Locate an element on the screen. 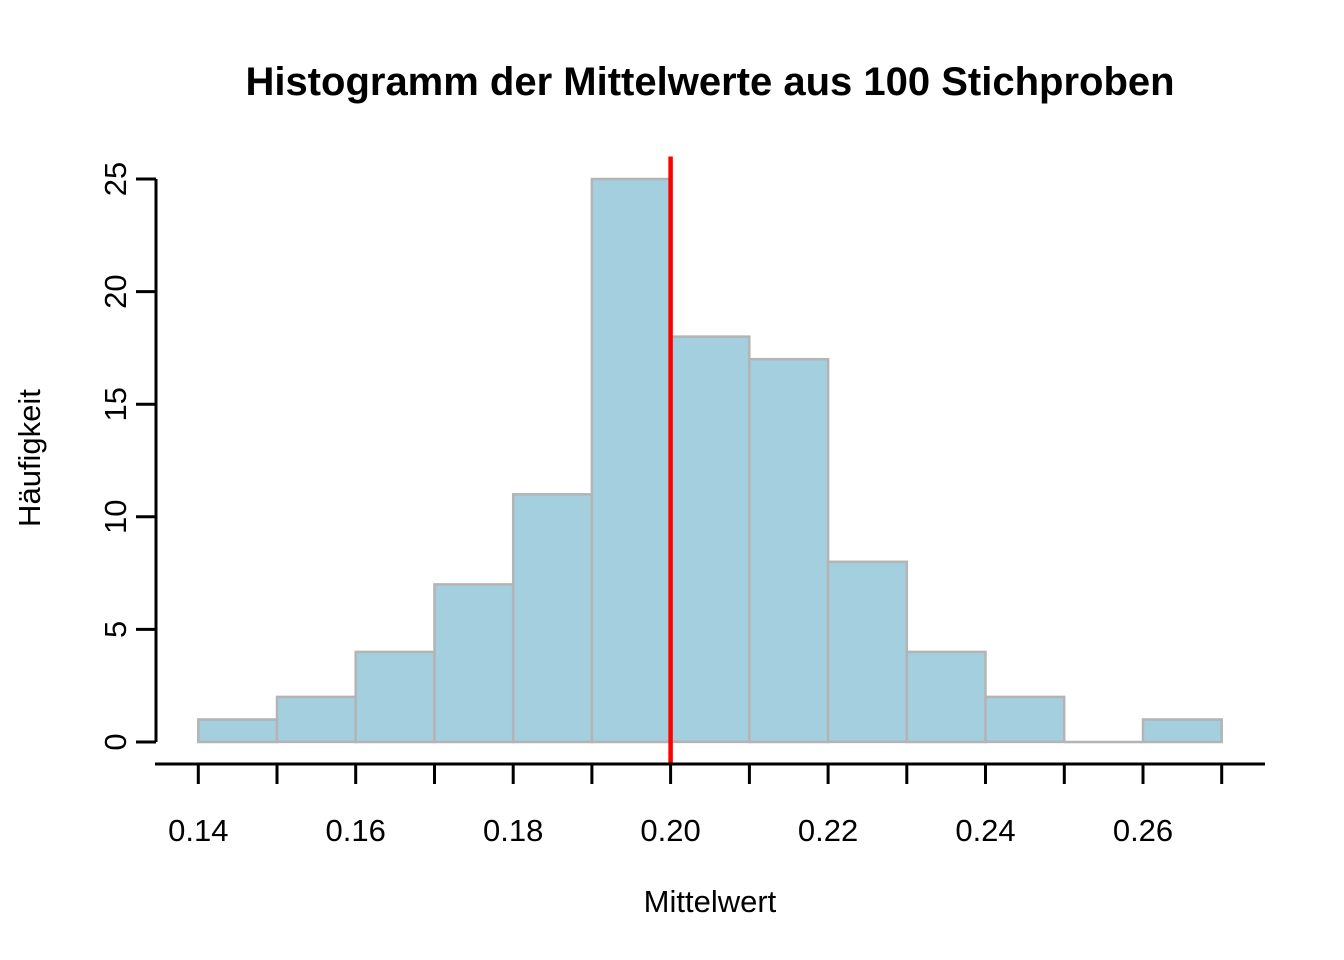 This screenshot has width=1344, height=960. x-tick-label: 0.22 is located at coordinates (828, 830).